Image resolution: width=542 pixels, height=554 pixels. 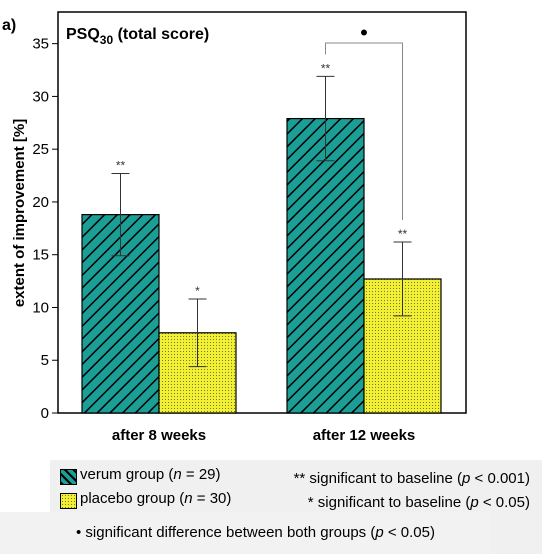 I want to click on legend-placebo: placebo group (n = 30), so click(x=156, y=498).